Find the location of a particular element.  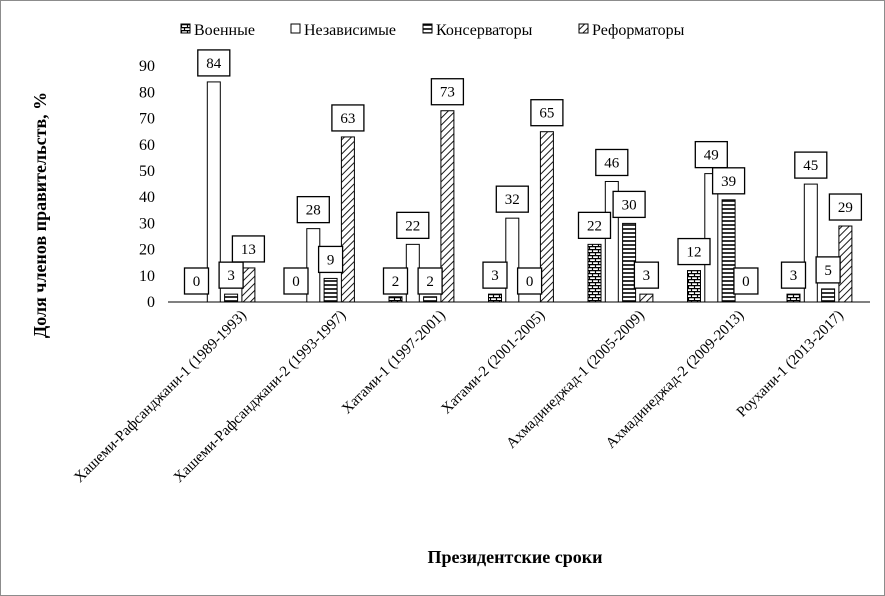

data-label: 39 is located at coordinates (728, 181).